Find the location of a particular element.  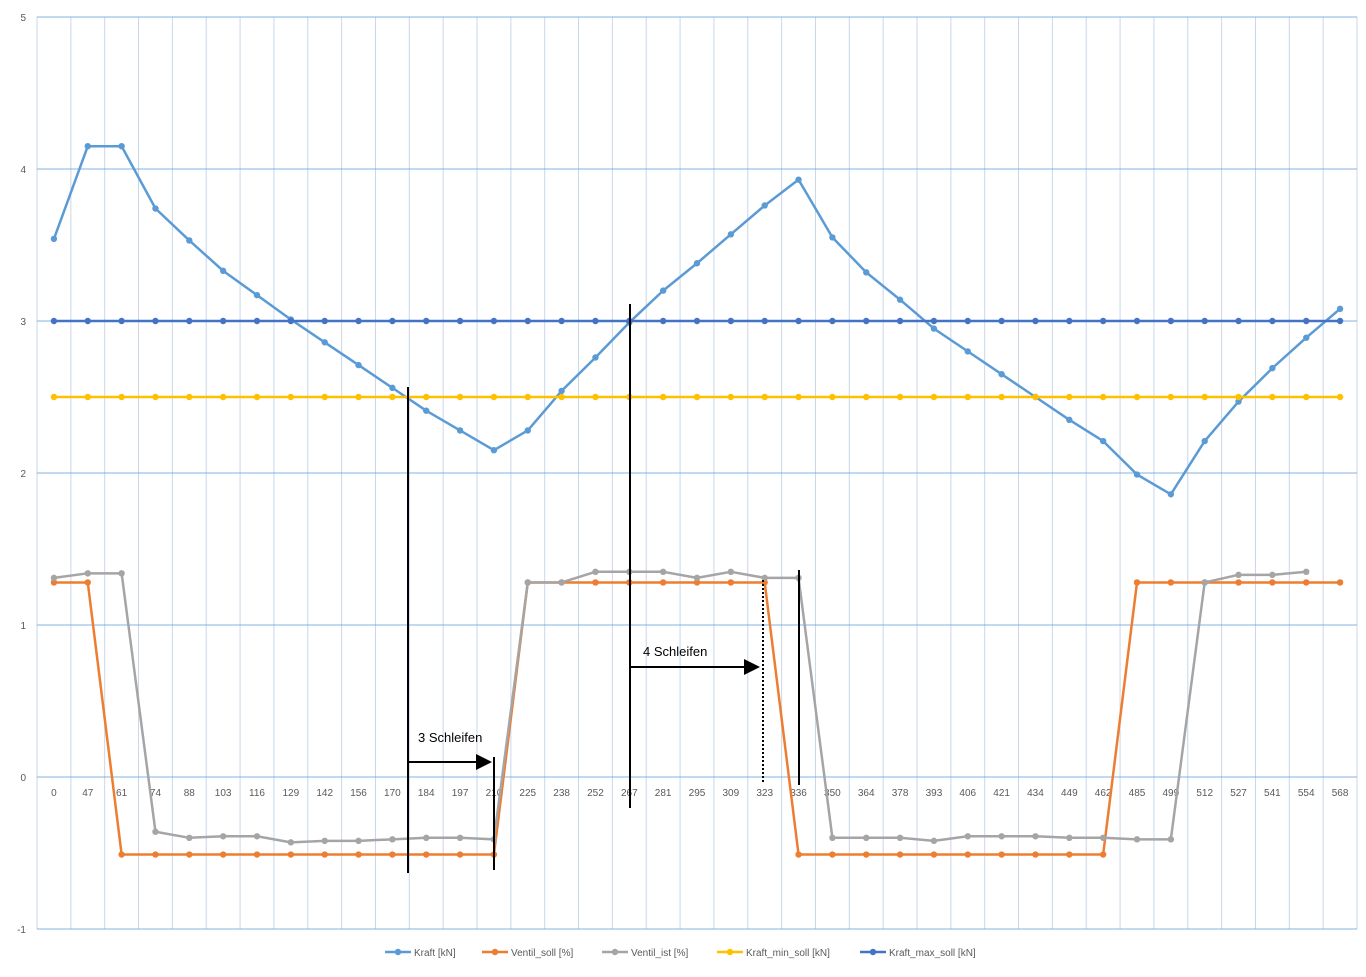

series-kraft-min-soll is located at coordinates (697, 397).